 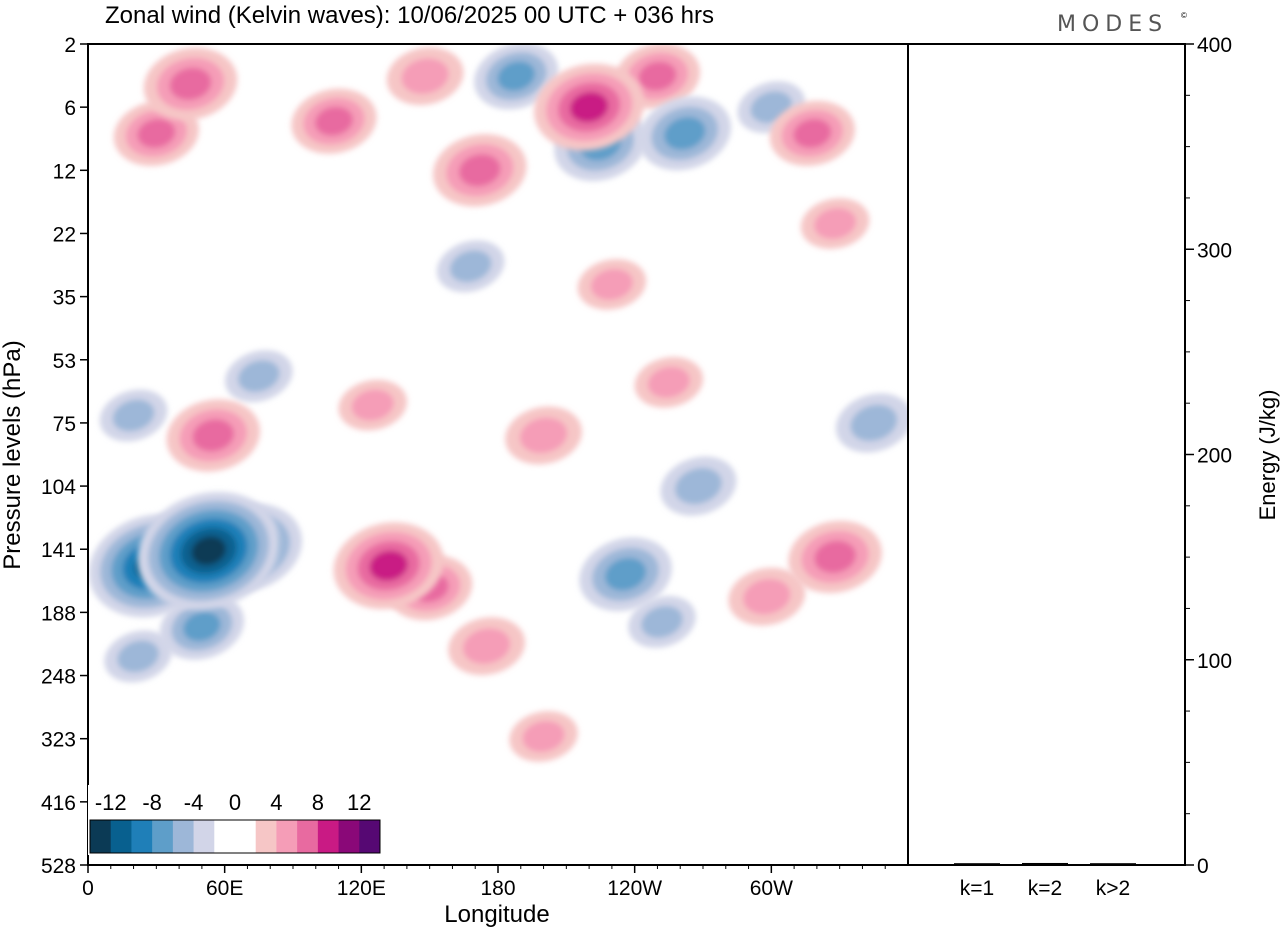 I want to click on longitude-tick-label: 120E, so click(x=361, y=888).